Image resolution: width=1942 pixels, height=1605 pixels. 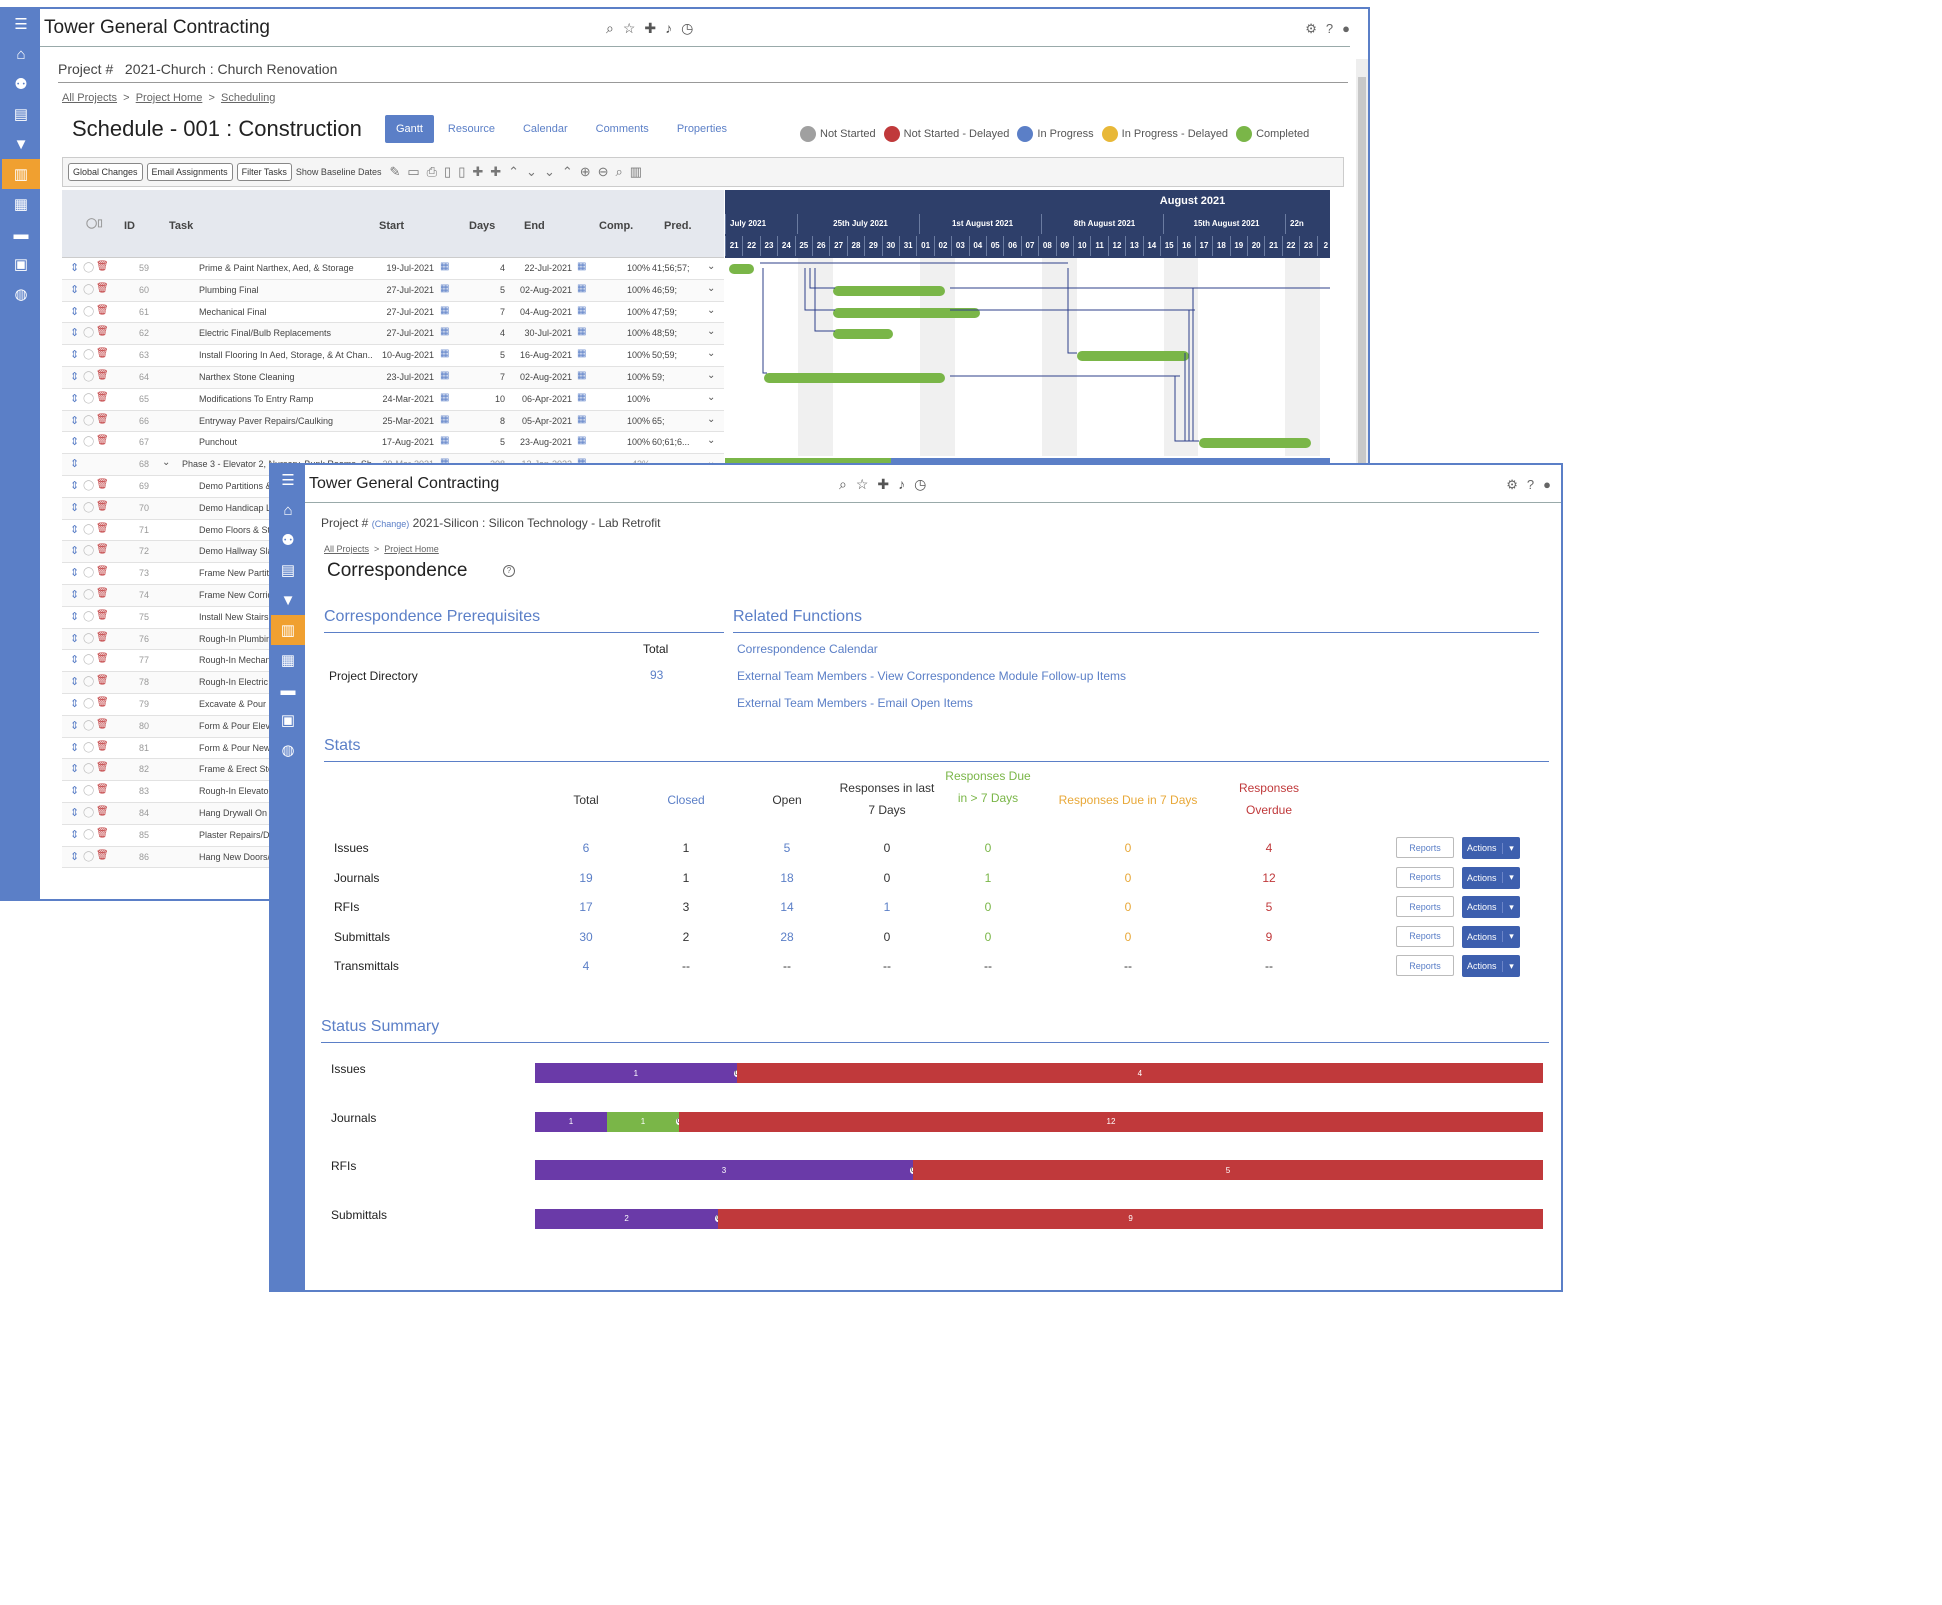 What do you see at coordinates (338, 172) in the screenshot?
I see `baseline-toggle: Show Baseline Dates` at bounding box center [338, 172].